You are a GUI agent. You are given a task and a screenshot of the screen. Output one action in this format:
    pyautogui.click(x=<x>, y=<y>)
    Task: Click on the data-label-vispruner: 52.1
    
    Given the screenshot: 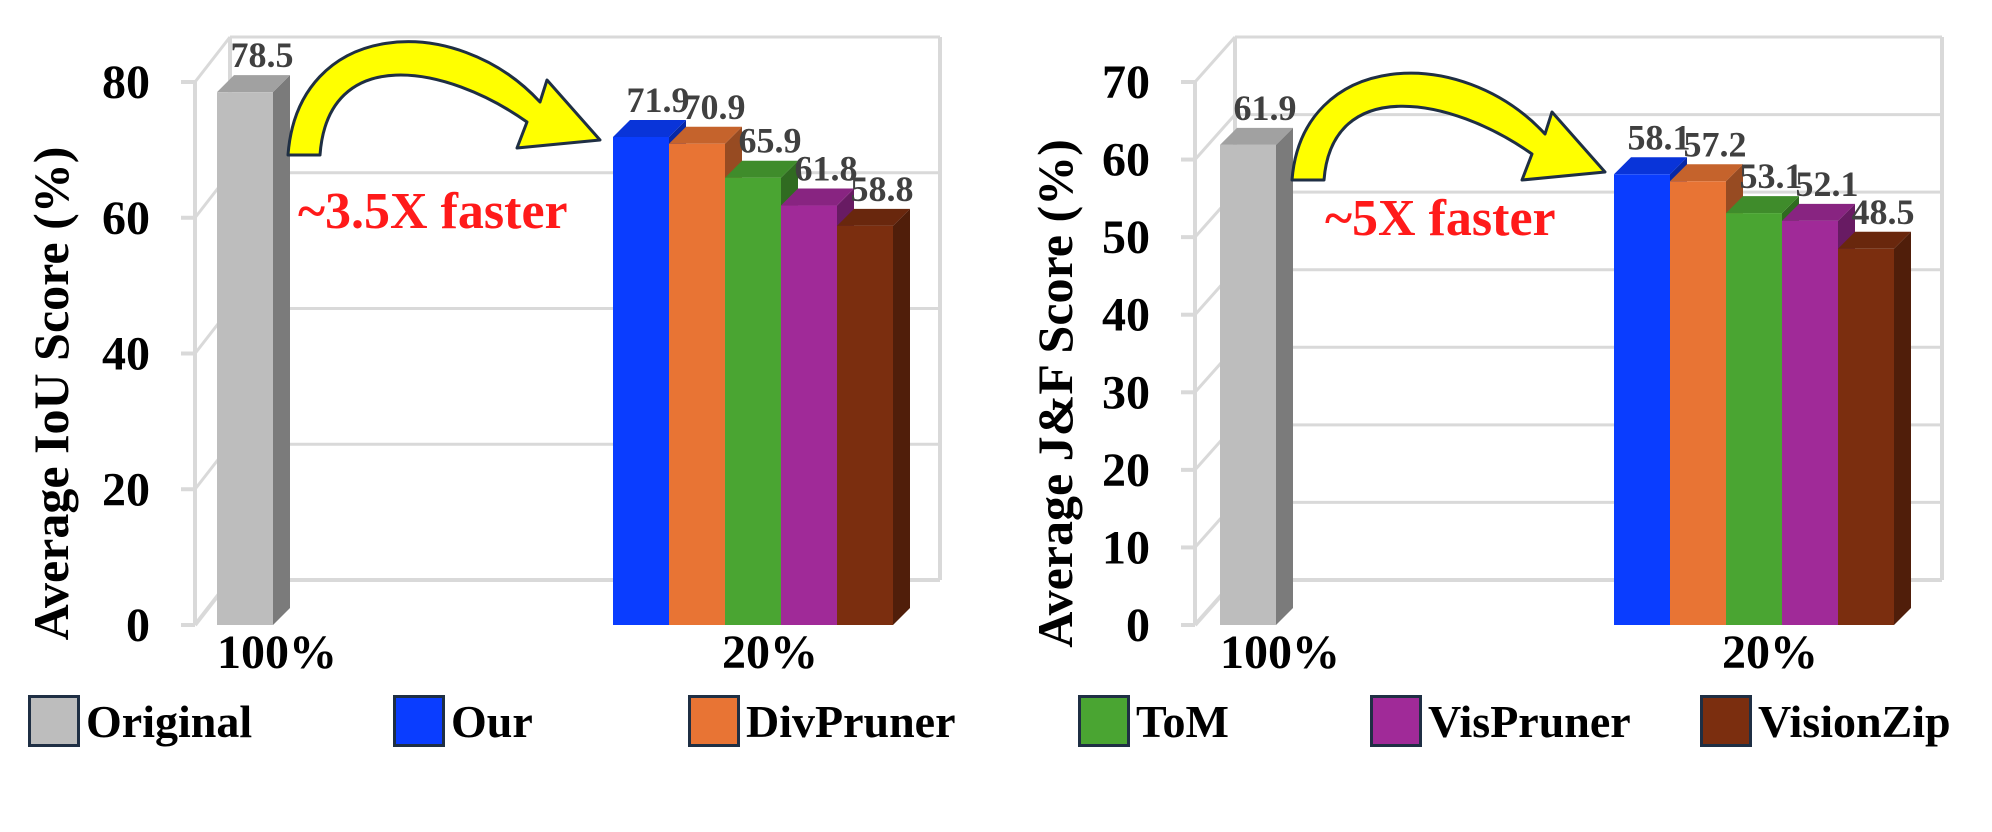 What is the action you would take?
    pyautogui.click(x=1827, y=184)
    